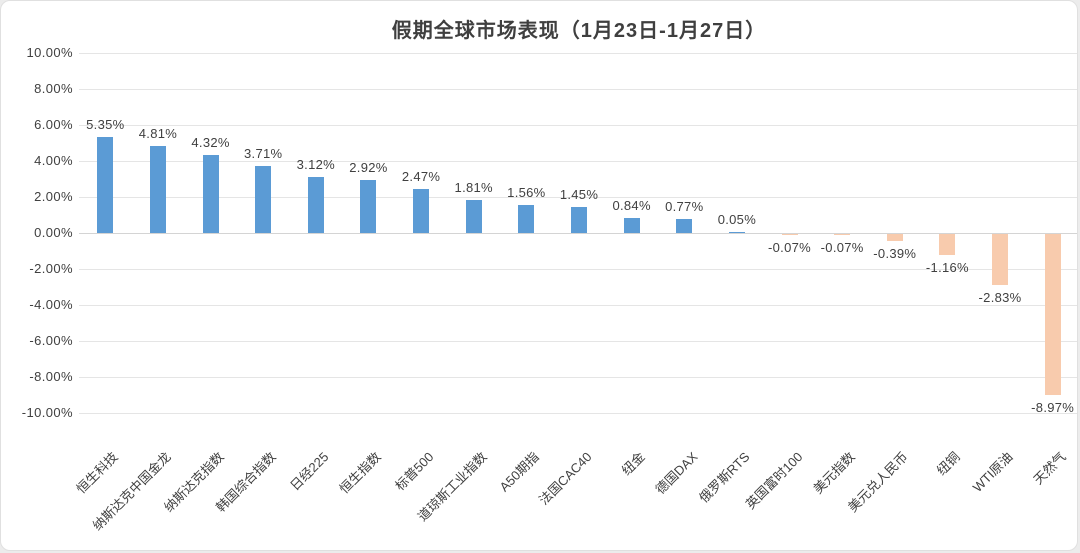  I want to click on bar-data-label: 4.32%, so click(210, 143).